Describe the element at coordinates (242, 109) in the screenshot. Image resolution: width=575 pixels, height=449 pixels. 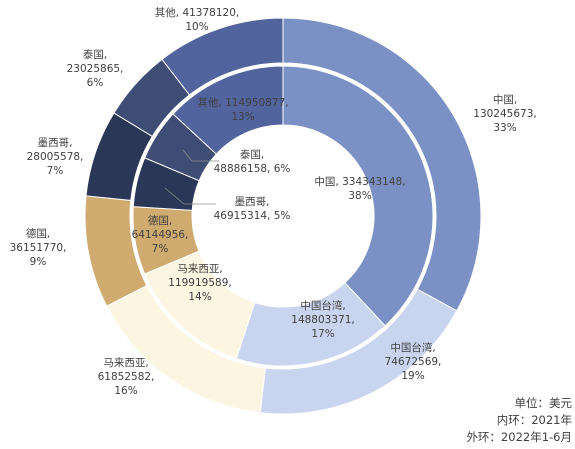
I see `inner-label-other: 其他, 114950877, 13%` at that location.